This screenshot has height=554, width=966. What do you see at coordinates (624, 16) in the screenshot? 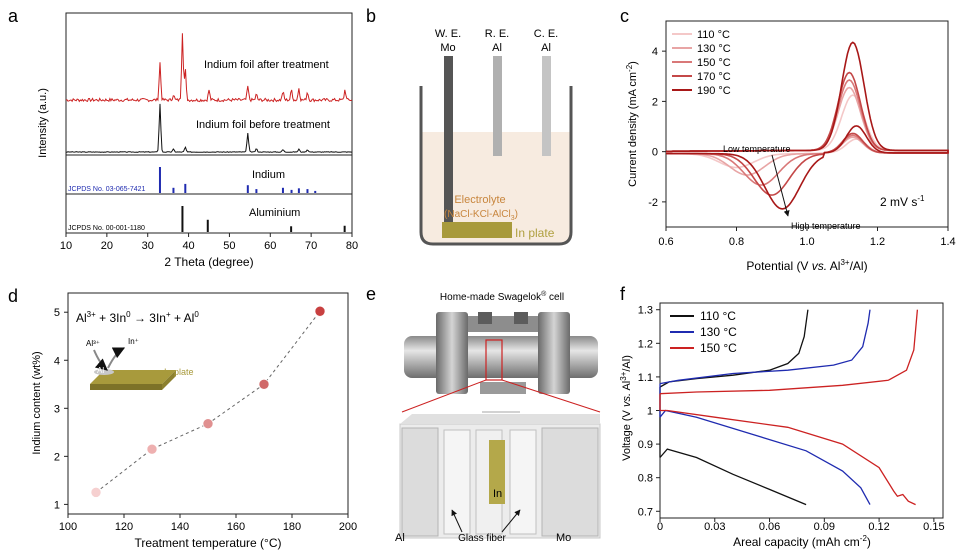
I see `panel-letter-c: c` at bounding box center [624, 16].